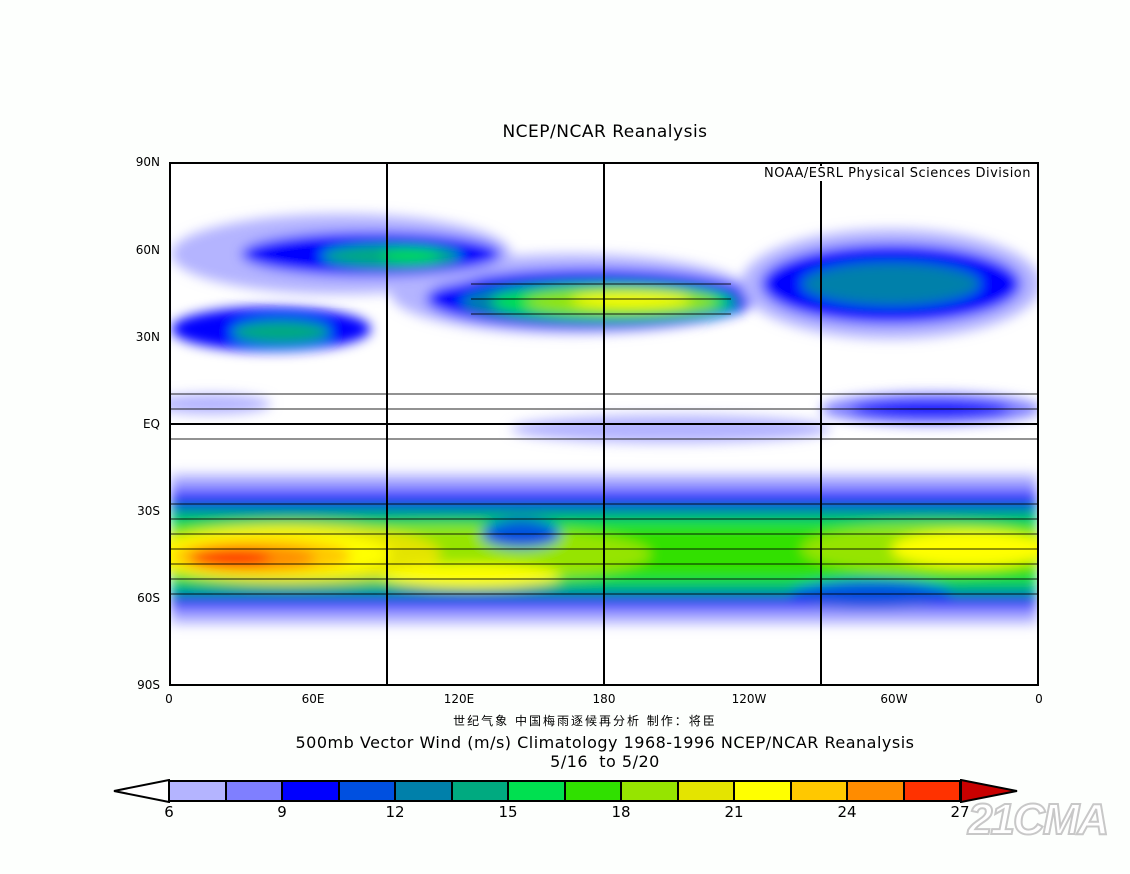 This screenshot has width=1130, height=874. What do you see at coordinates (169, 699) in the screenshot?
I see `x-tick-0: 0` at bounding box center [169, 699].